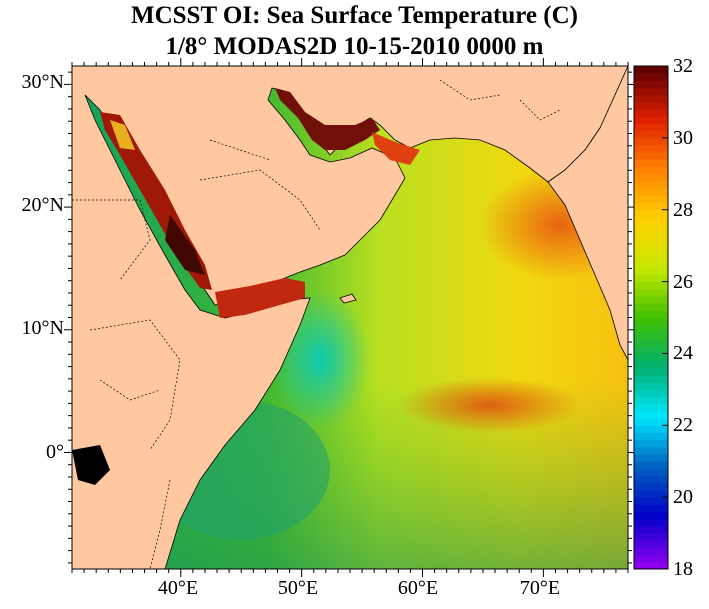 This screenshot has width=709, height=609. What do you see at coordinates (683, 497) in the screenshot?
I see `colorbar-label: 20` at bounding box center [683, 497].